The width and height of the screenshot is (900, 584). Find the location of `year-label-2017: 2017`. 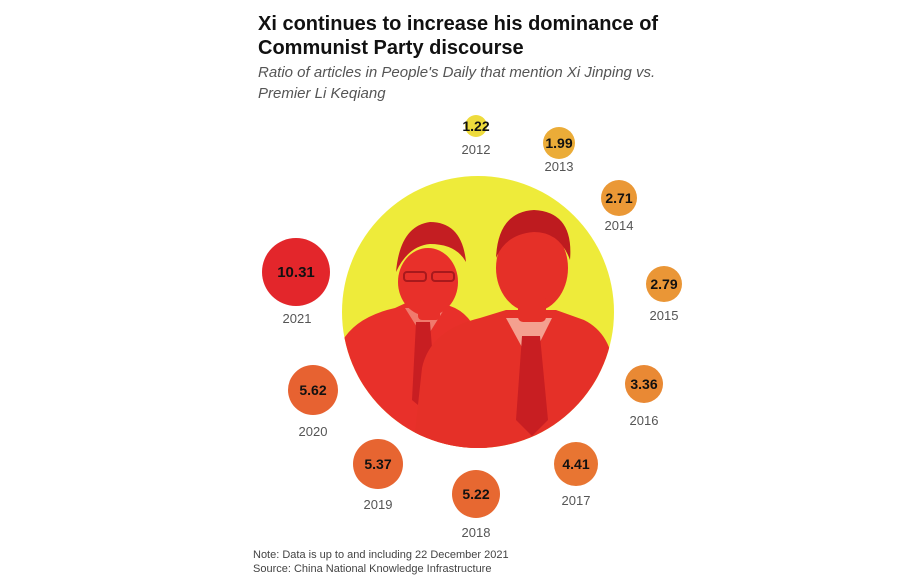

year-label-2017: 2017 is located at coordinates (576, 500).